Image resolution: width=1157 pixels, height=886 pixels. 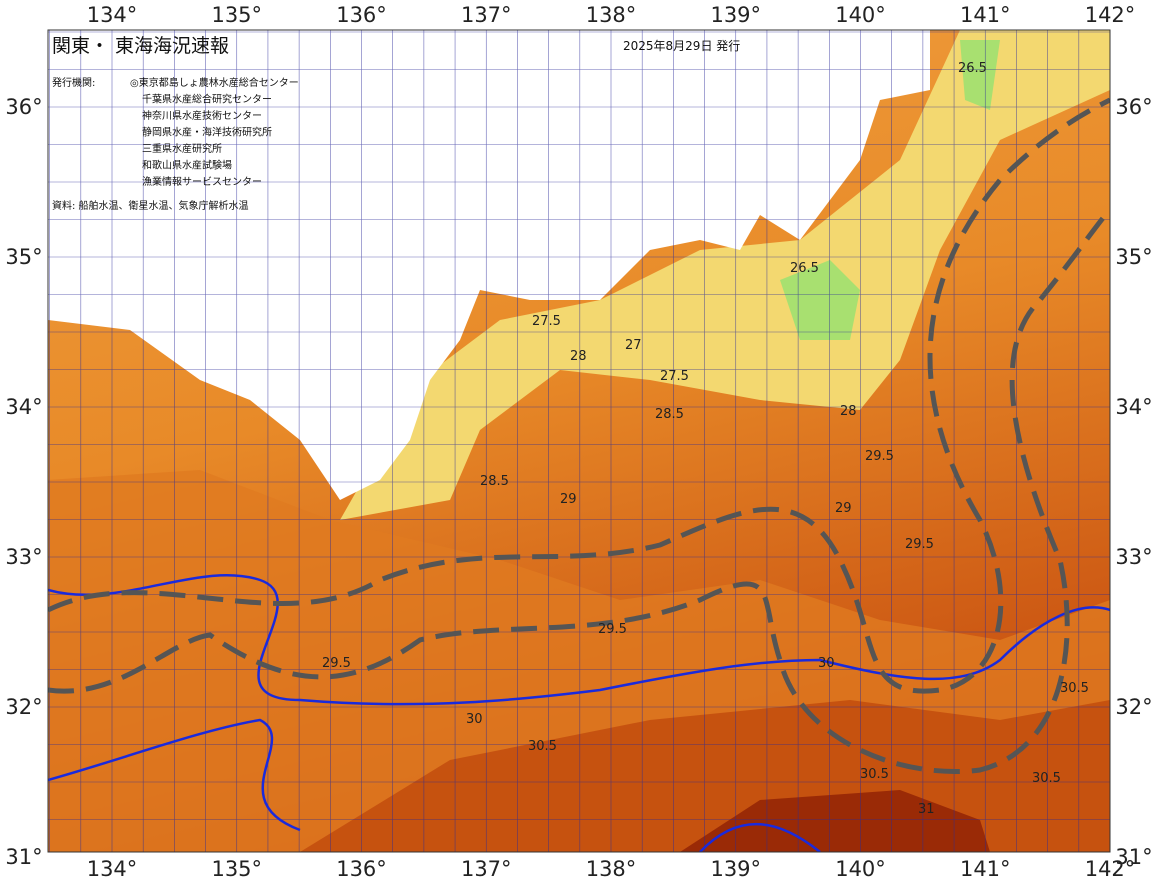 What do you see at coordinates (890, 190) in the screenshot?
I see `cool-water` at bounding box center [890, 190].